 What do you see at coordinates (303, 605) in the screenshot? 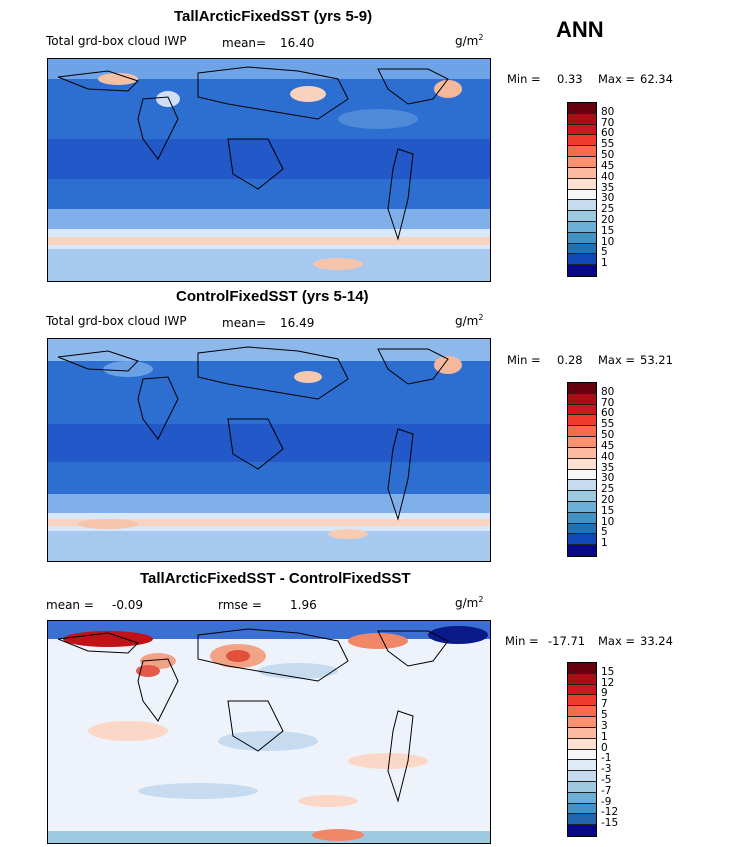
I see `panel-3-rmse-value: 1.96` at bounding box center [303, 605].